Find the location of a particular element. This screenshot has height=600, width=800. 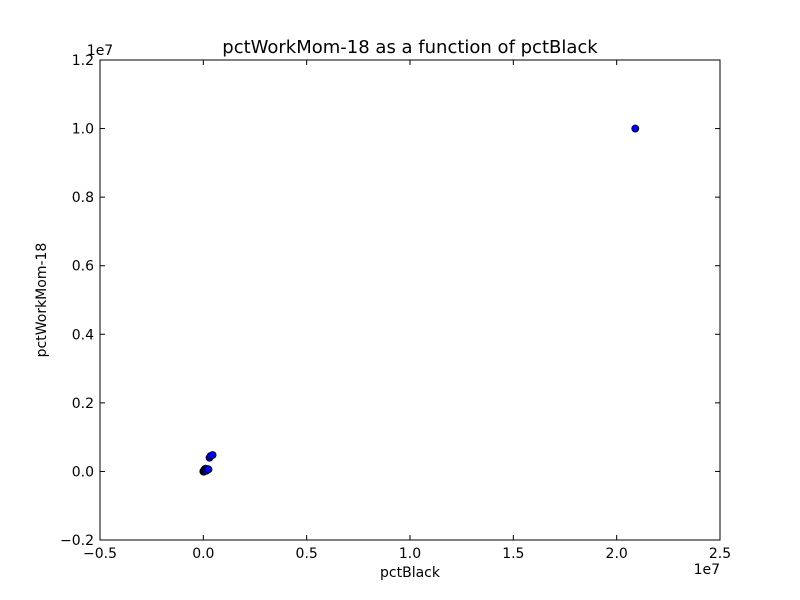

x-offset-label: 1e7 is located at coordinates (707, 570).